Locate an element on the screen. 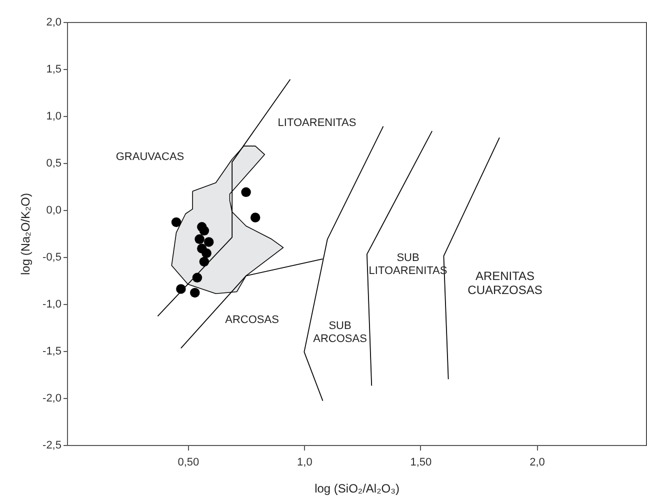  y-tick-label: -2,5 is located at coordinates (52, 446).